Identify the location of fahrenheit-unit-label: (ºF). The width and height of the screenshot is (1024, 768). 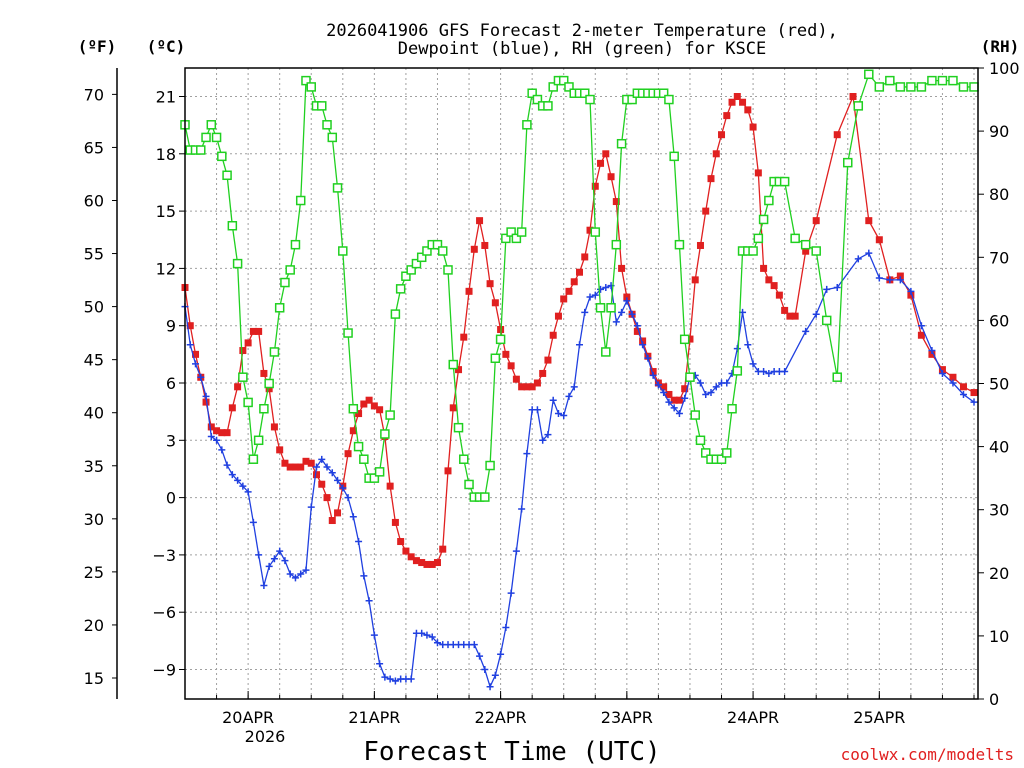
(97, 46).